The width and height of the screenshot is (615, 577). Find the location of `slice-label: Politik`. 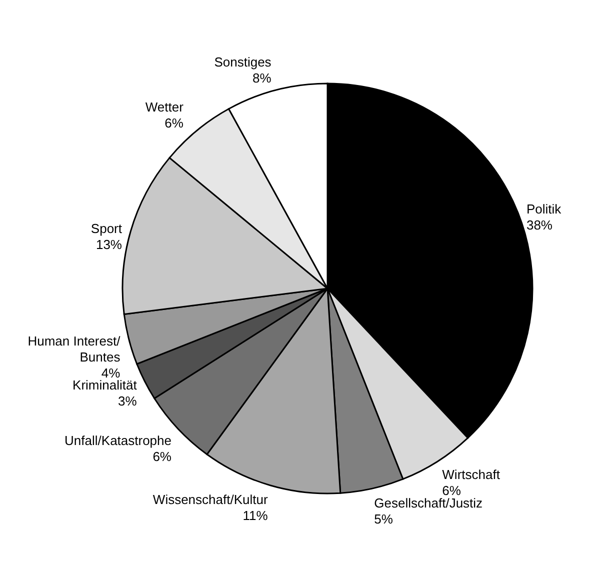

slice-label: Politik is located at coordinates (544, 209).